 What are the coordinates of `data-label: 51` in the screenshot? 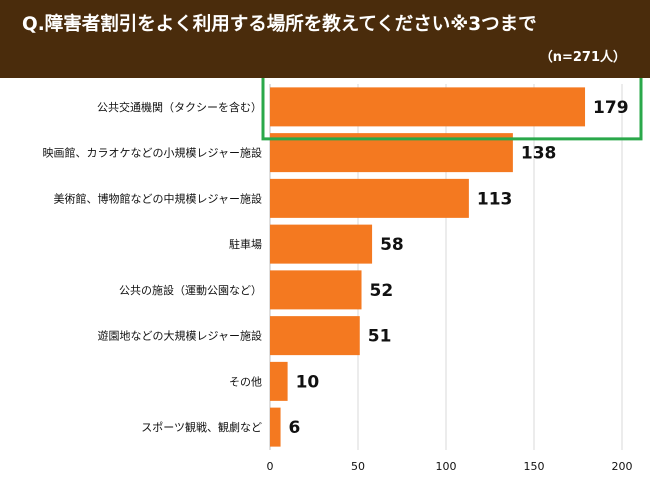 It's located at (380, 337).